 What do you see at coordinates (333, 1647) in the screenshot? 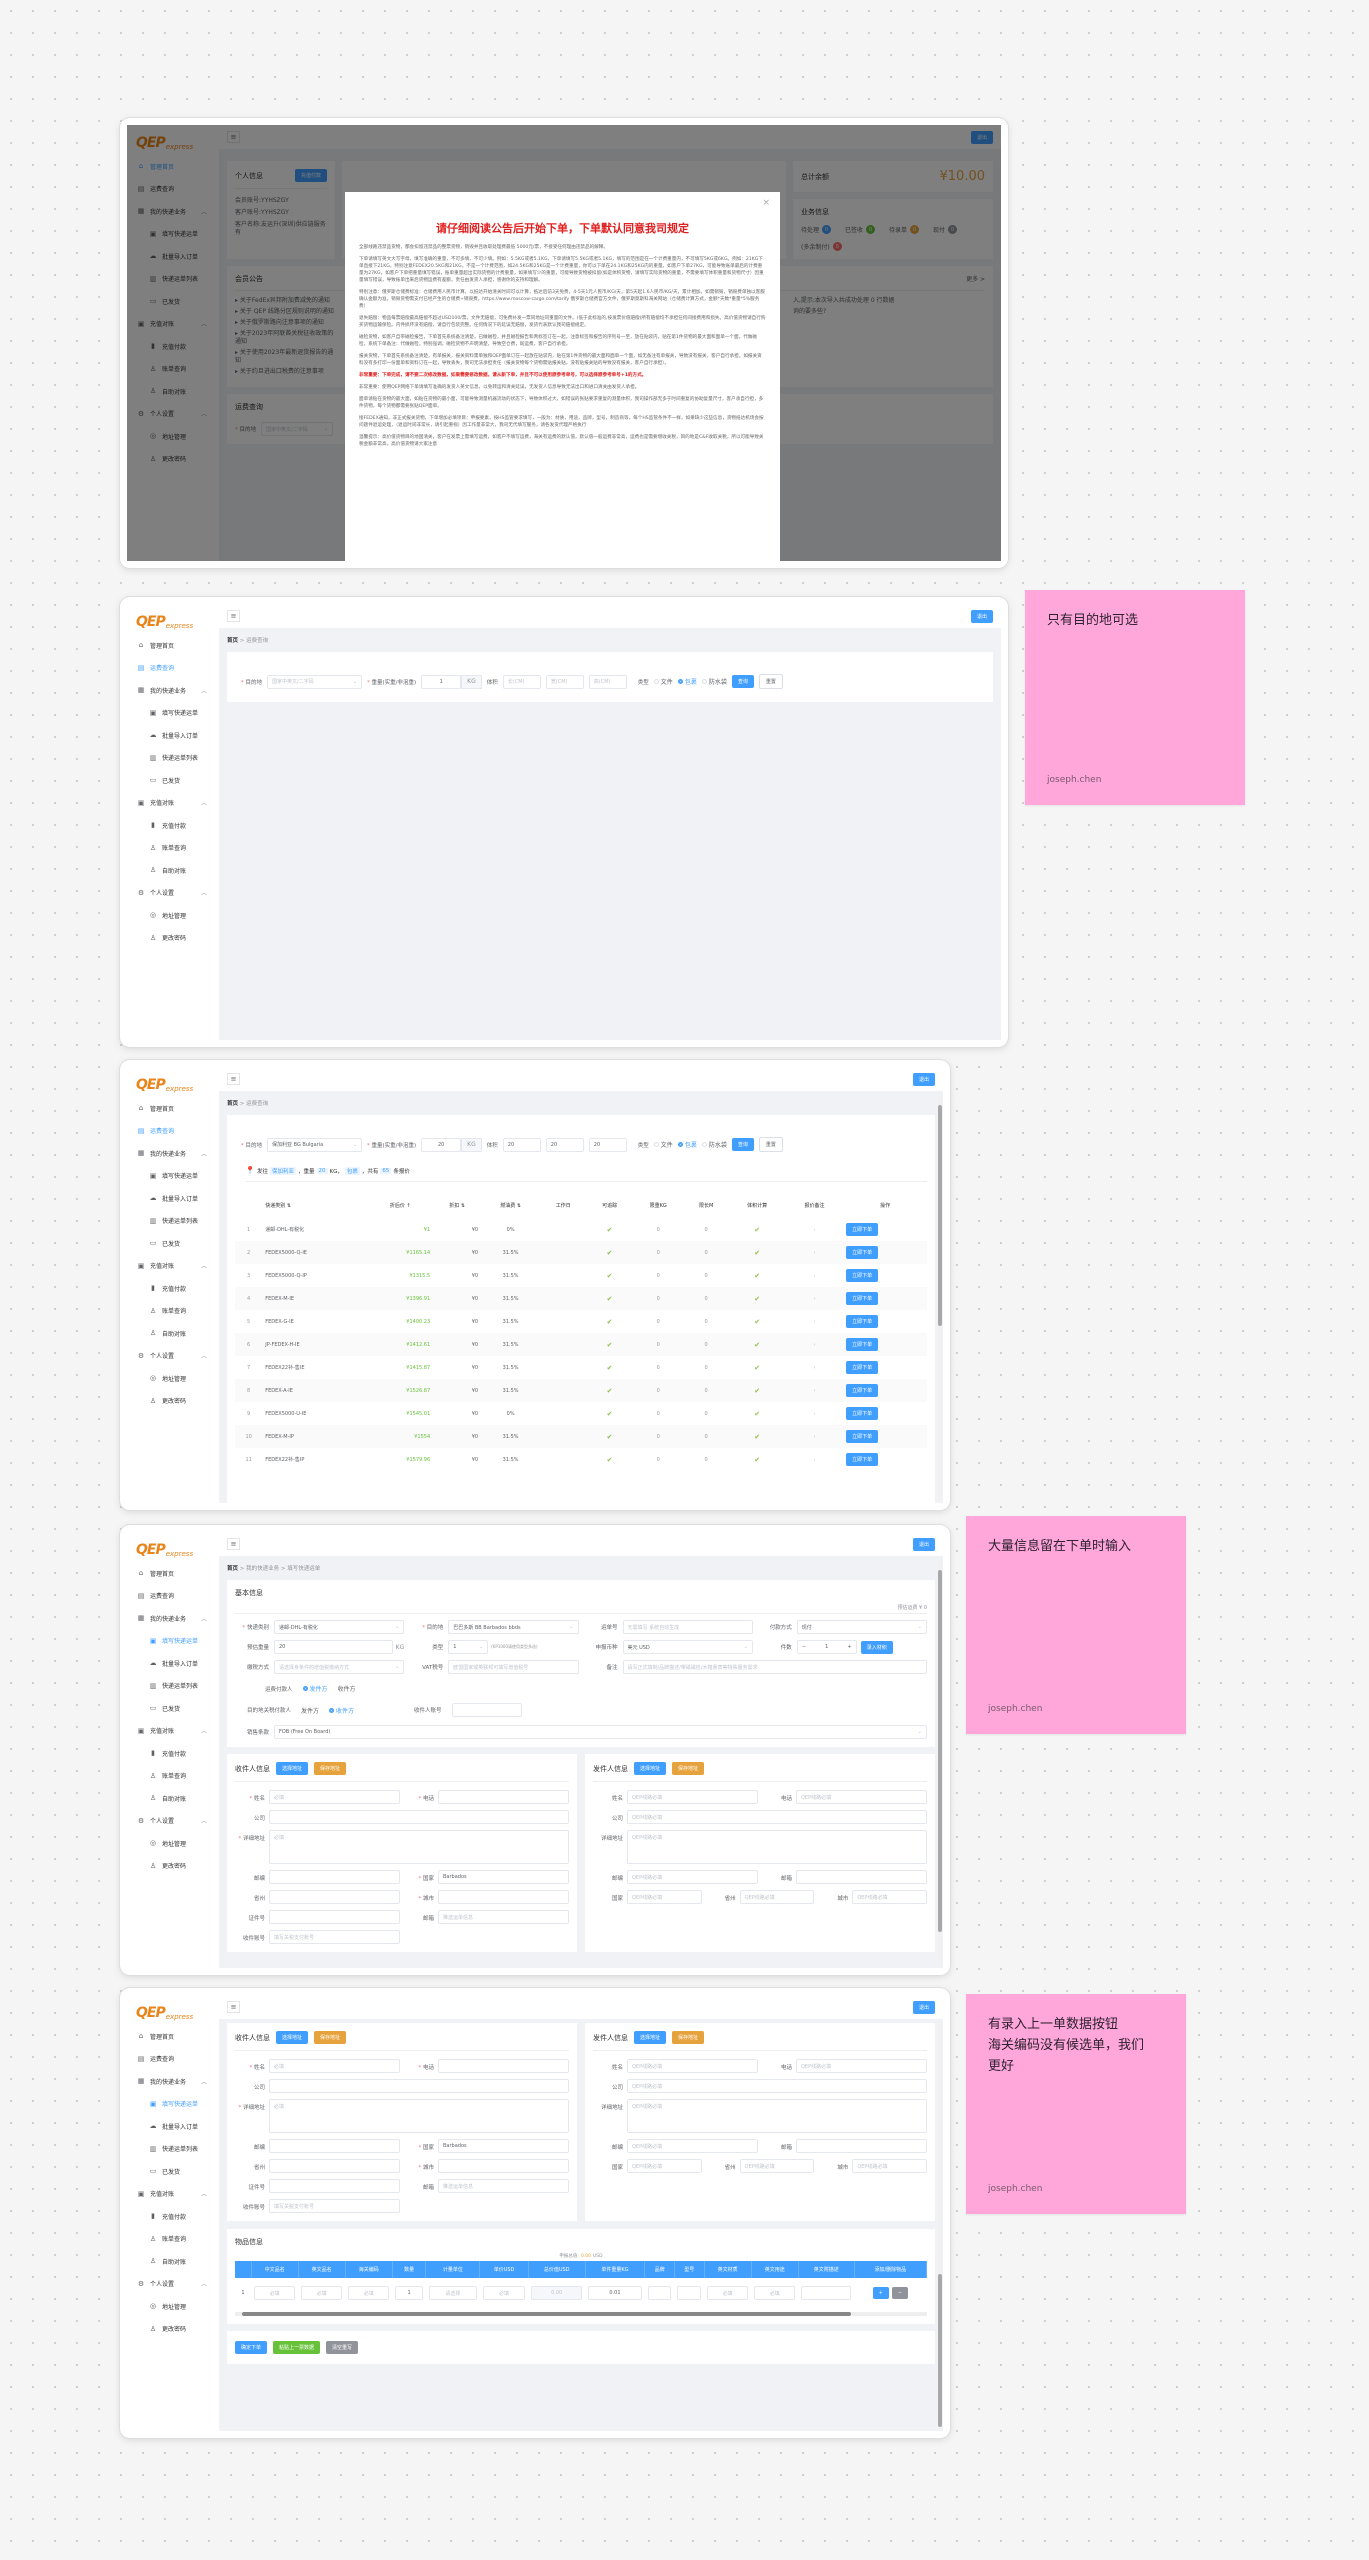
I see `text-input: 20` at bounding box center [333, 1647].